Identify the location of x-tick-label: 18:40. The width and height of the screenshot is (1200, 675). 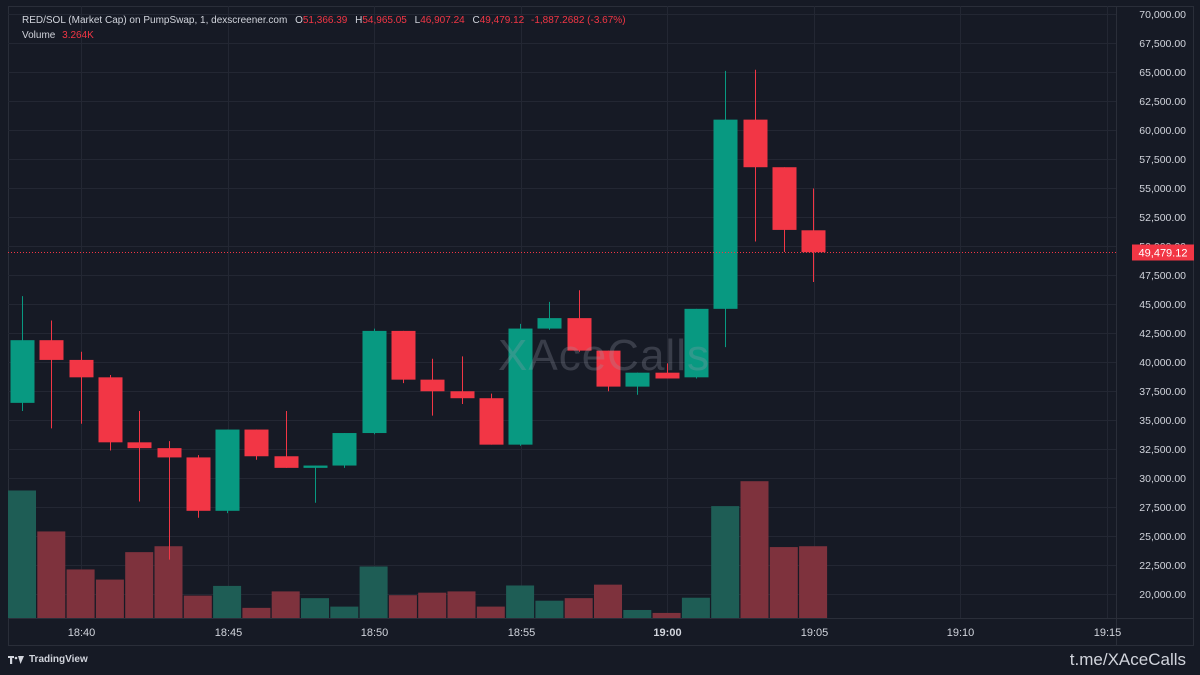
(82, 633).